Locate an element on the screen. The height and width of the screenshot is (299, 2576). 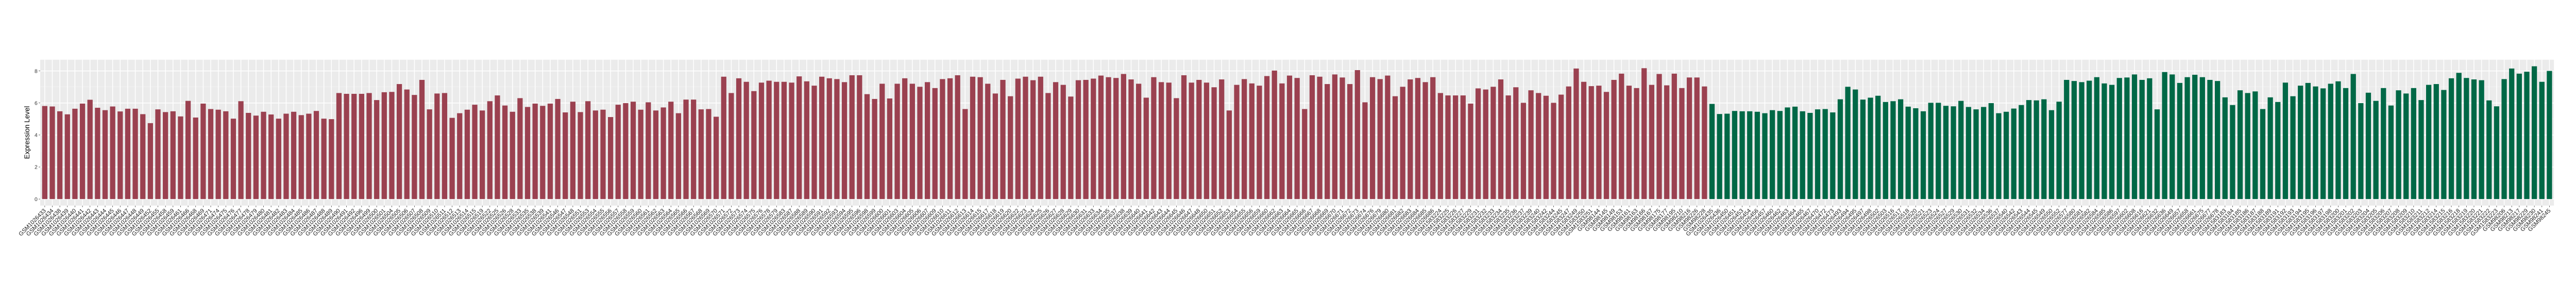
y-axis: 0 2 4 6 8 is located at coordinates (38, 135).